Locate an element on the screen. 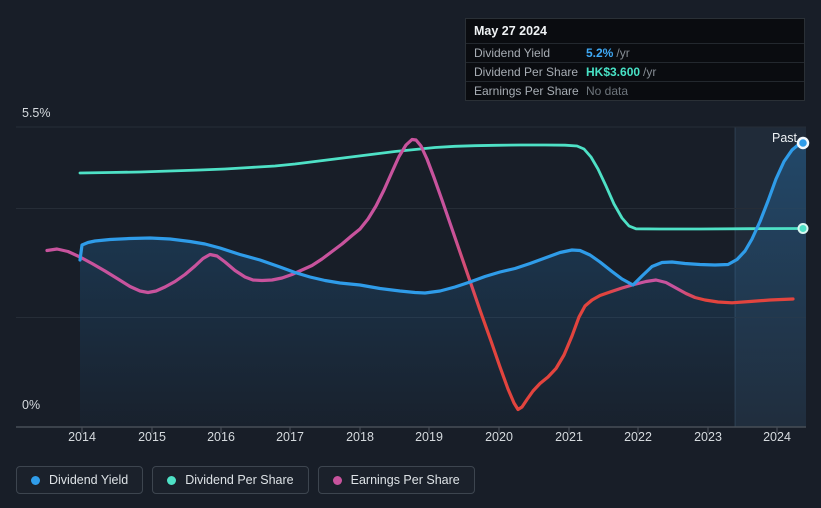 Image resolution: width=821 pixels, height=508 pixels. y-axis-label-bottom: 0% is located at coordinates (31, 405).